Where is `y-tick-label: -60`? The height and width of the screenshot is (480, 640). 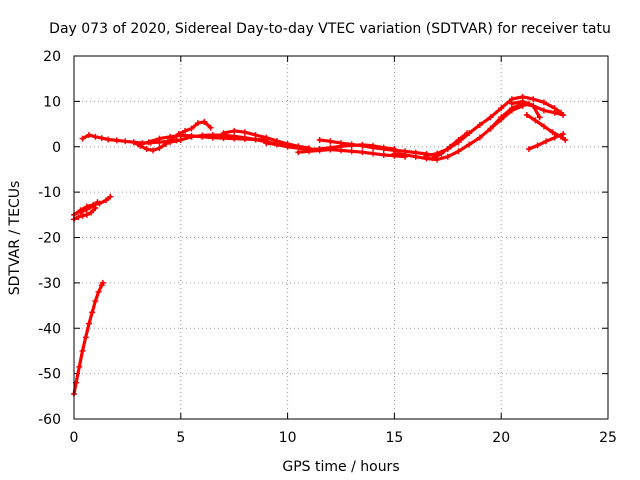 y-tick-label: -60 is located at coordinates (49, 420).